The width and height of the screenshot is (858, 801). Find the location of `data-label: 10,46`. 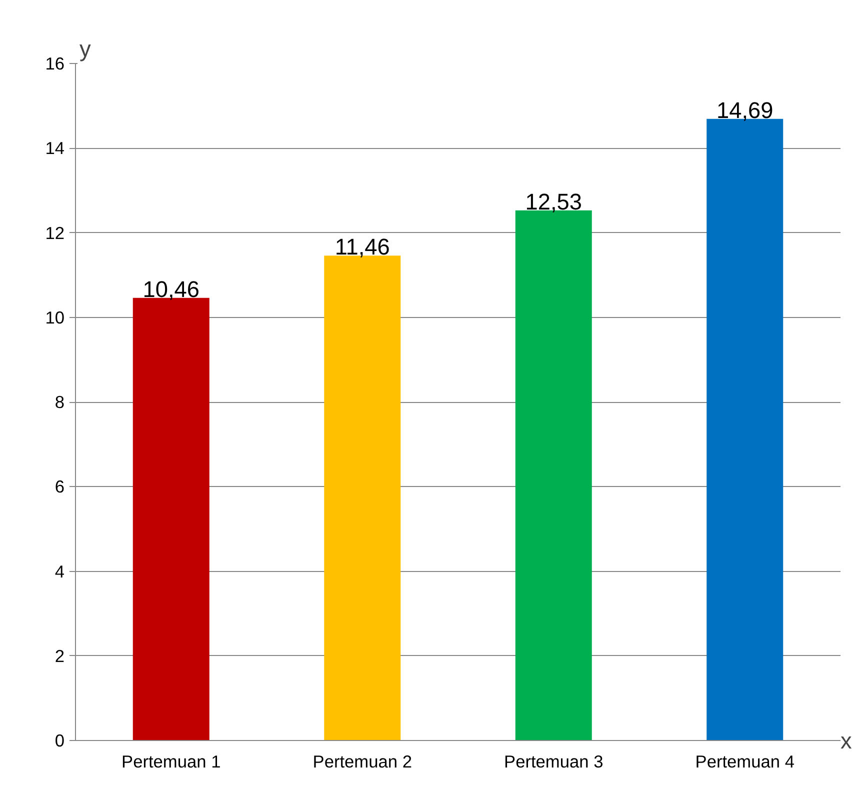

data-label: 10,46 is located at coordinates (171, 289).